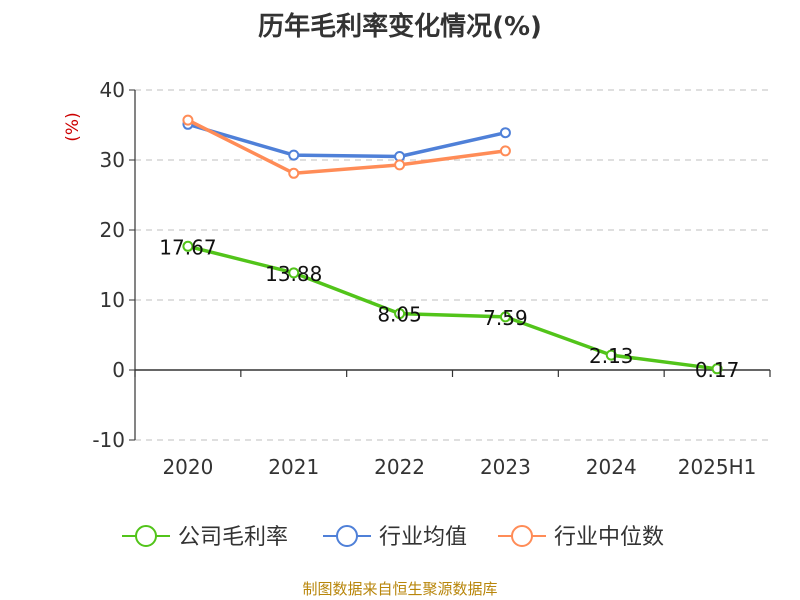 The height and width of the screenshot is (600, 800). What do you see at coordinates (609, 537) in the screenshot?
I see `legend-label: 行业中位数` at bounding box center [609, 537].